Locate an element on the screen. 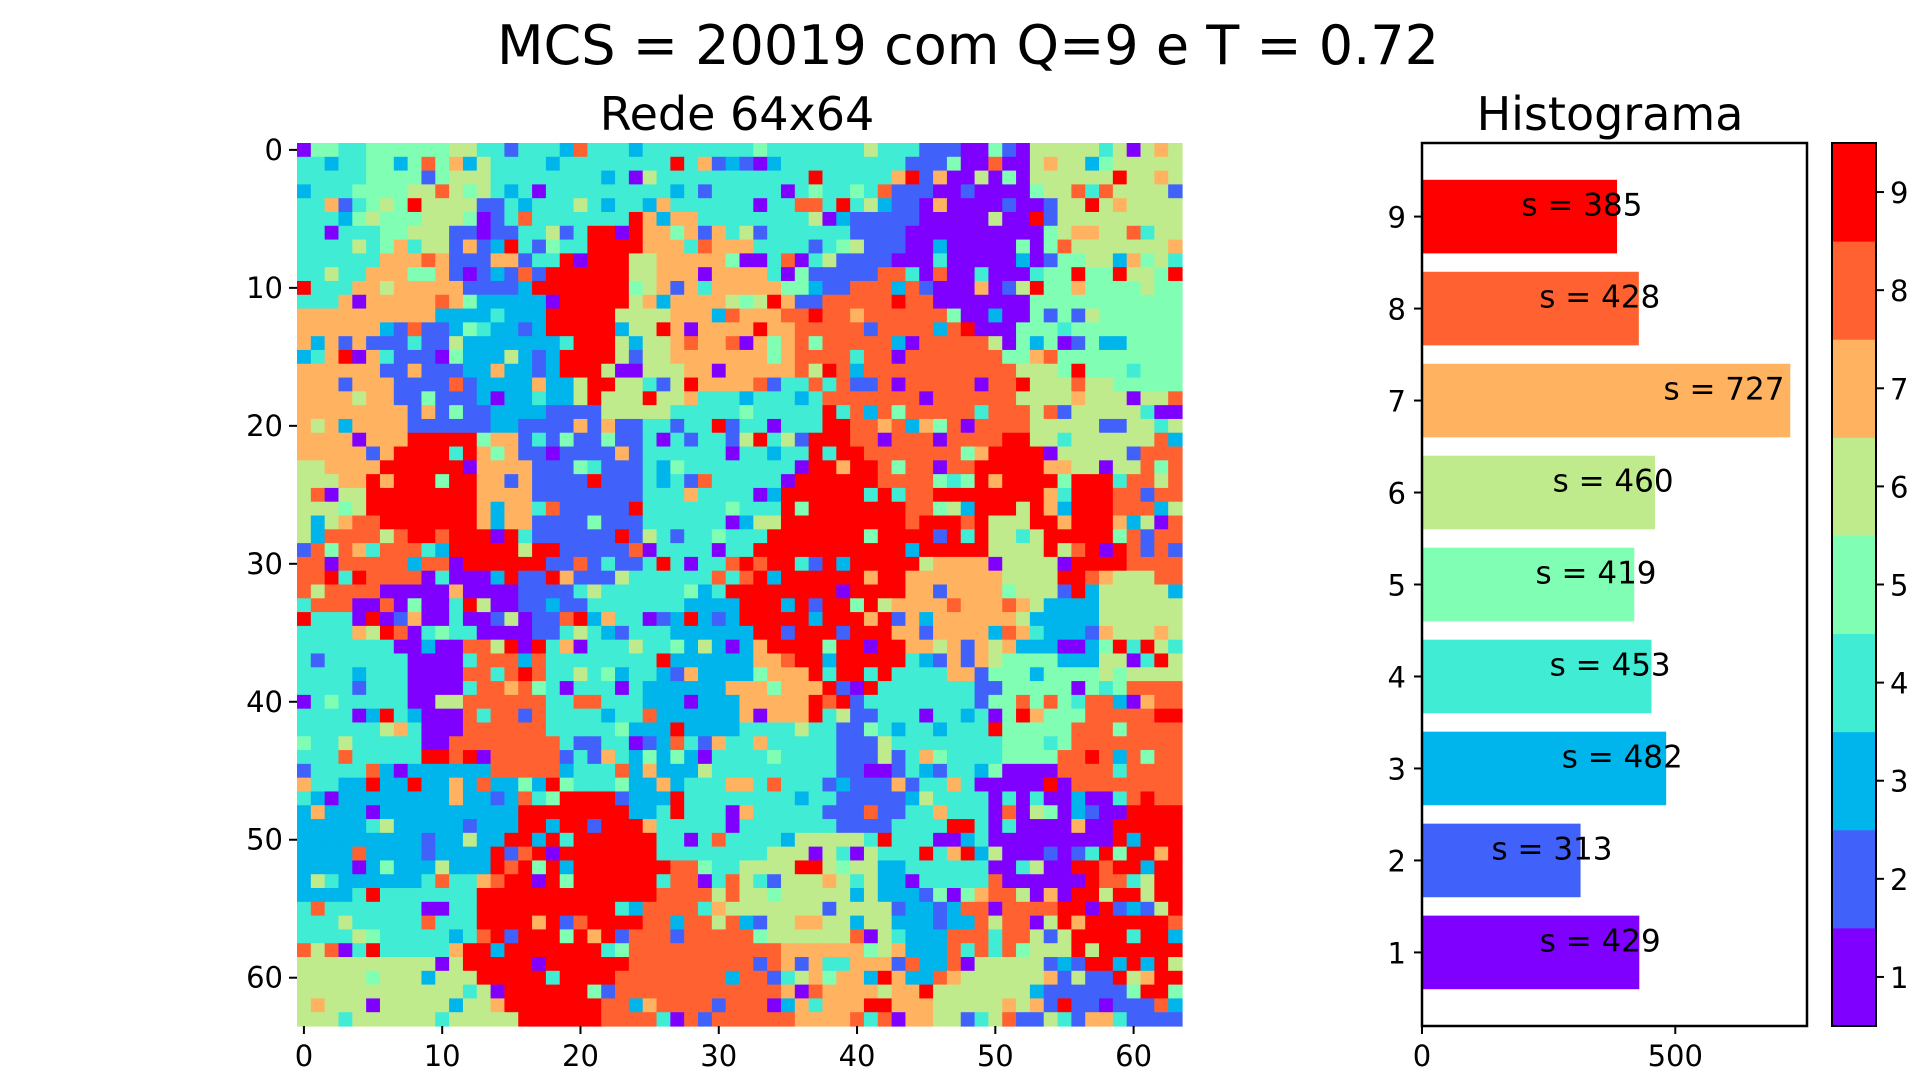 This screenshot has width=1920, height=1080. histogram-bar-label: s = 482 is located at coordinates (1622, 757).